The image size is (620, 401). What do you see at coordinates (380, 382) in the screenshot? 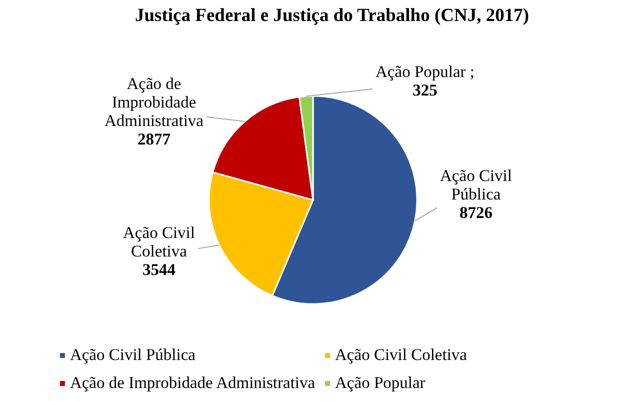
I see `legend-label: Ação Popular` at bounding box center [380, 382].